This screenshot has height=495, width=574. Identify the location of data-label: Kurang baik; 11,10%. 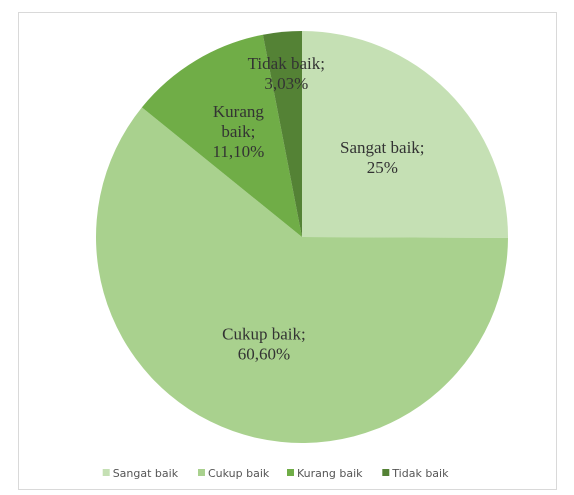
(239, 131).